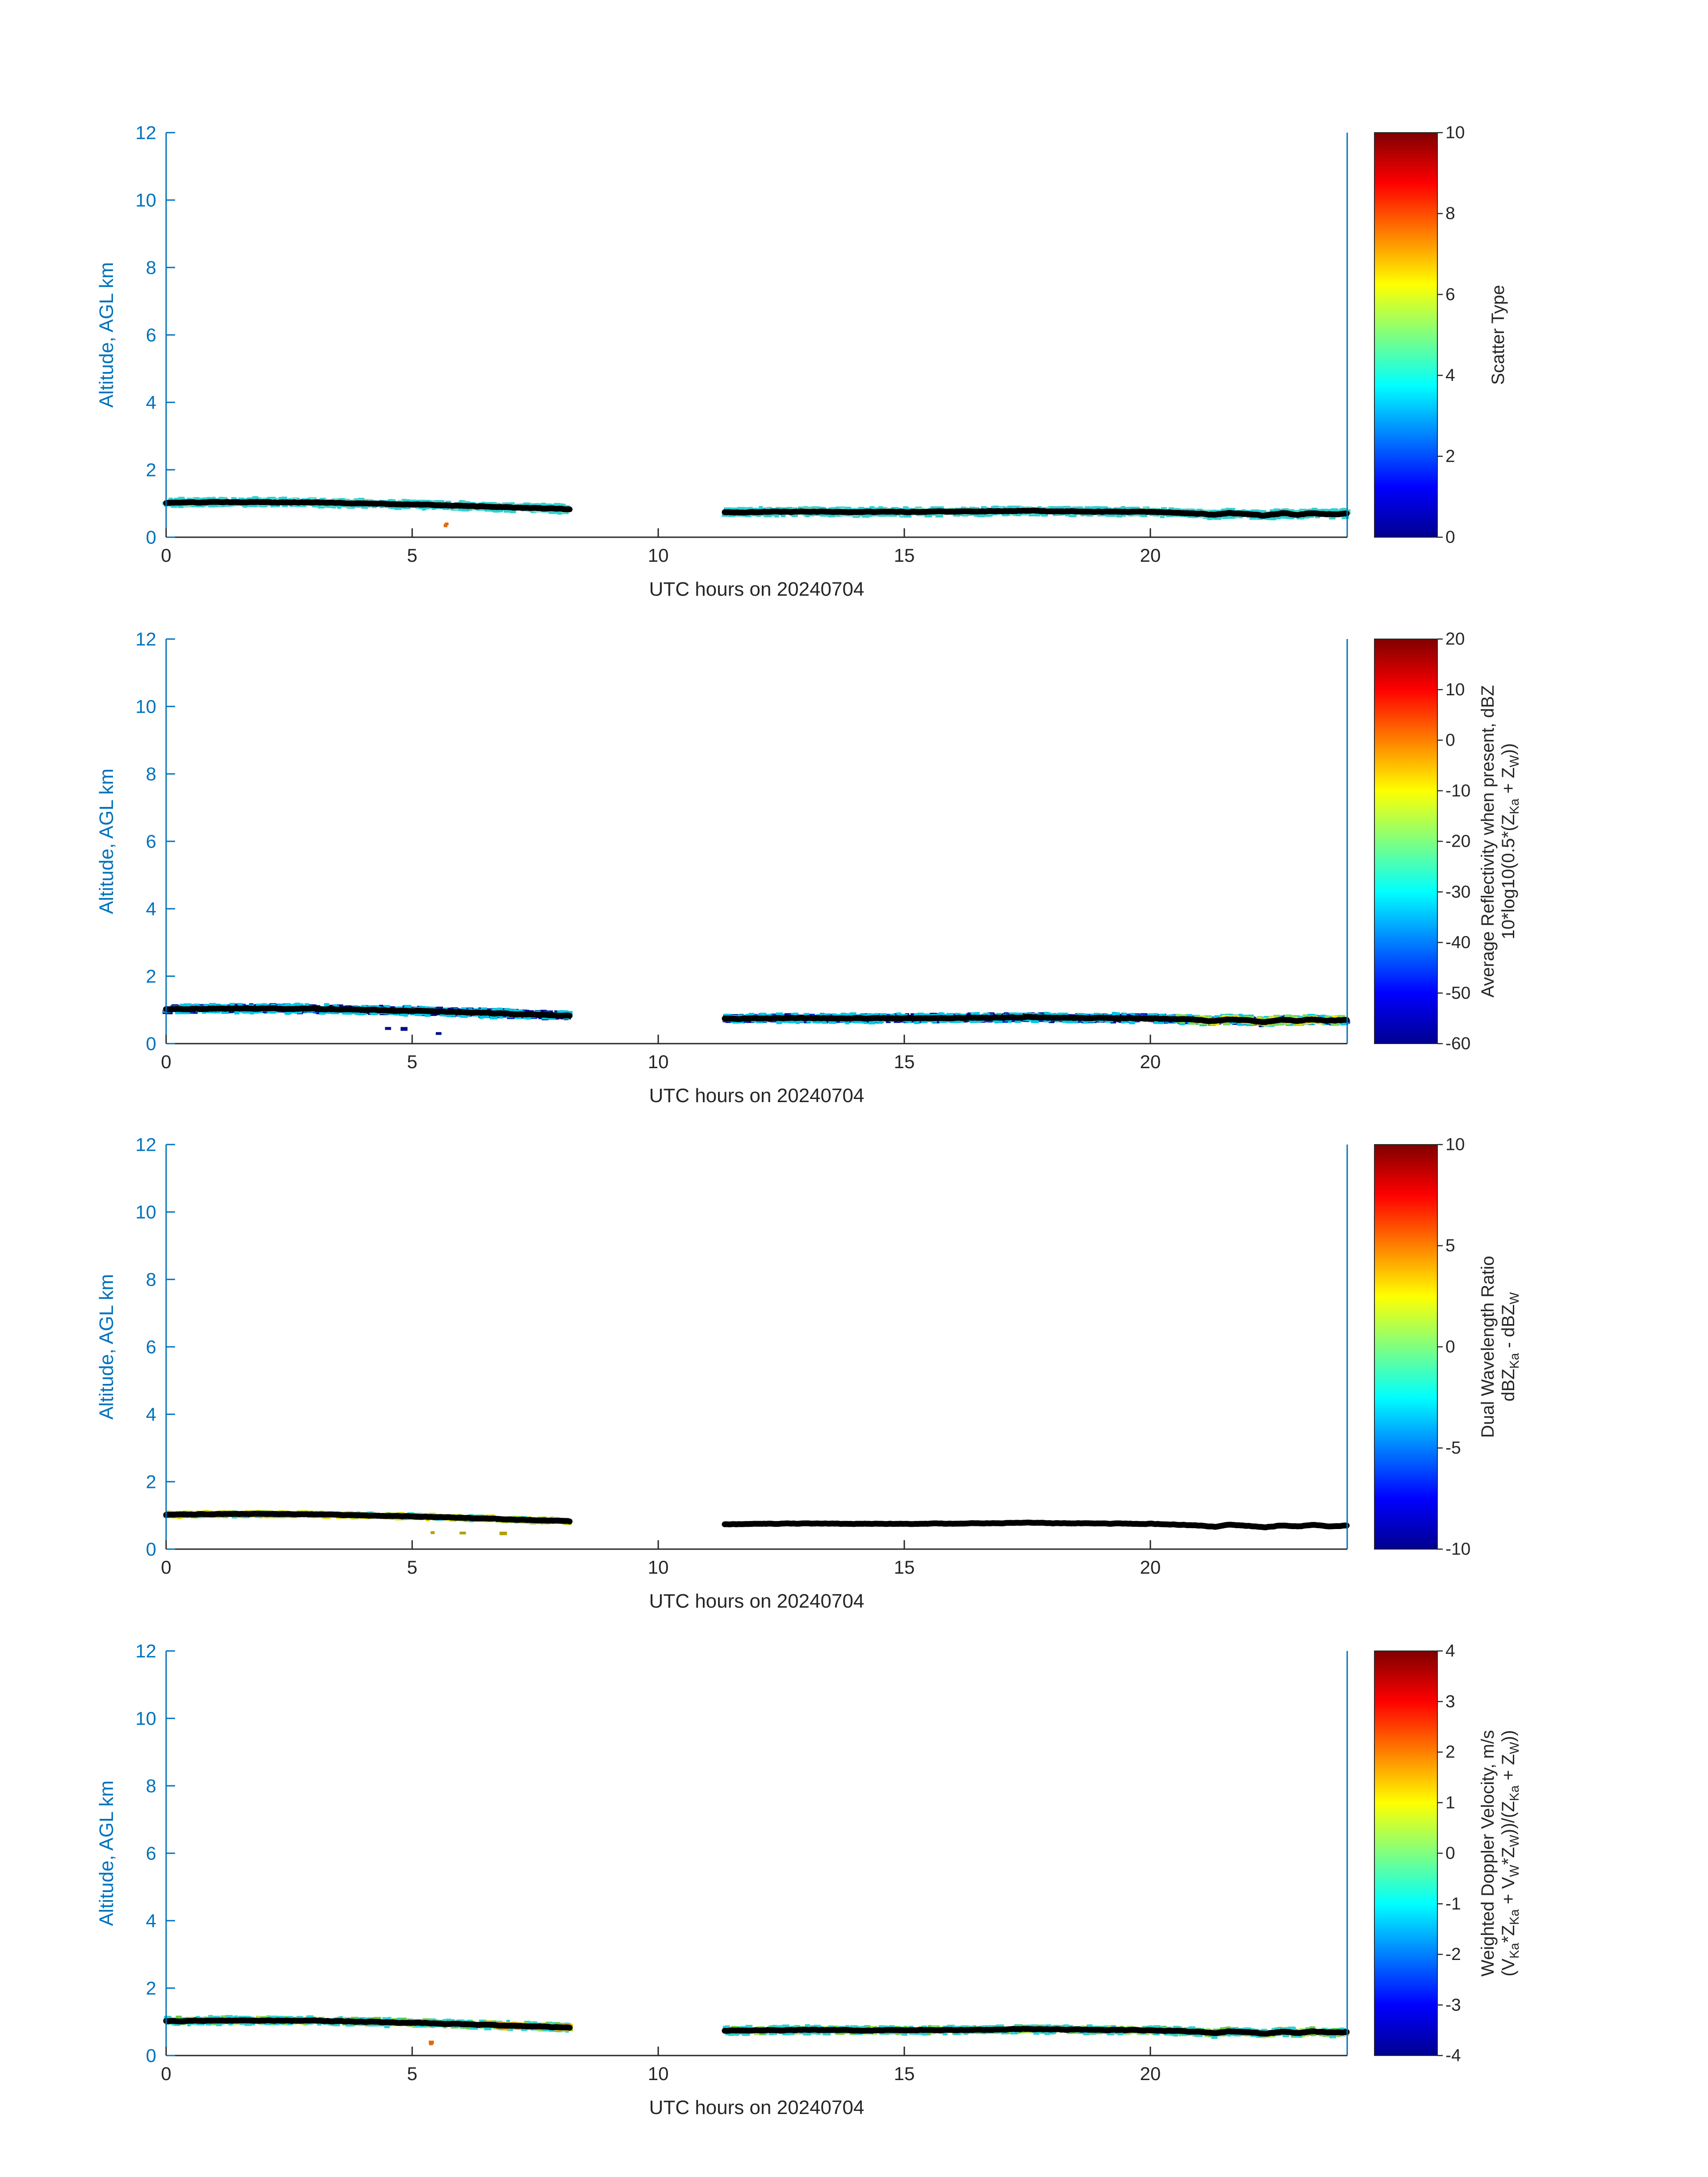  Describe the element at coordinates (1450, 1245) in the screenshot. I see `colorbar-tick-label: 5` at that location.